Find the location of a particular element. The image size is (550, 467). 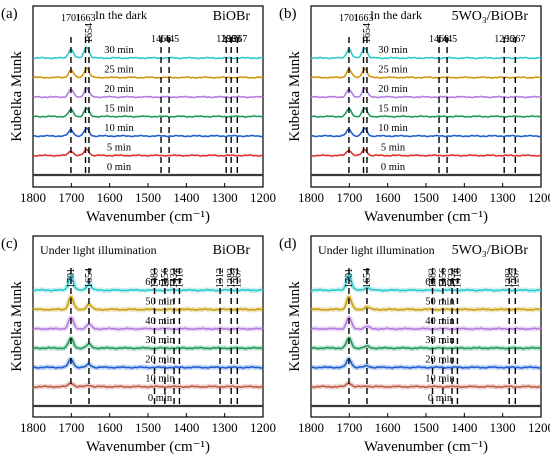

peak-label: 1432 is located at coordinates (174, 278).